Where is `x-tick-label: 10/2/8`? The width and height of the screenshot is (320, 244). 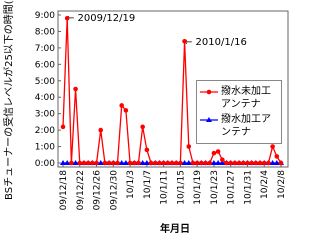 x-tick-label: 10/2/8 is located at coordinates (282, 184).